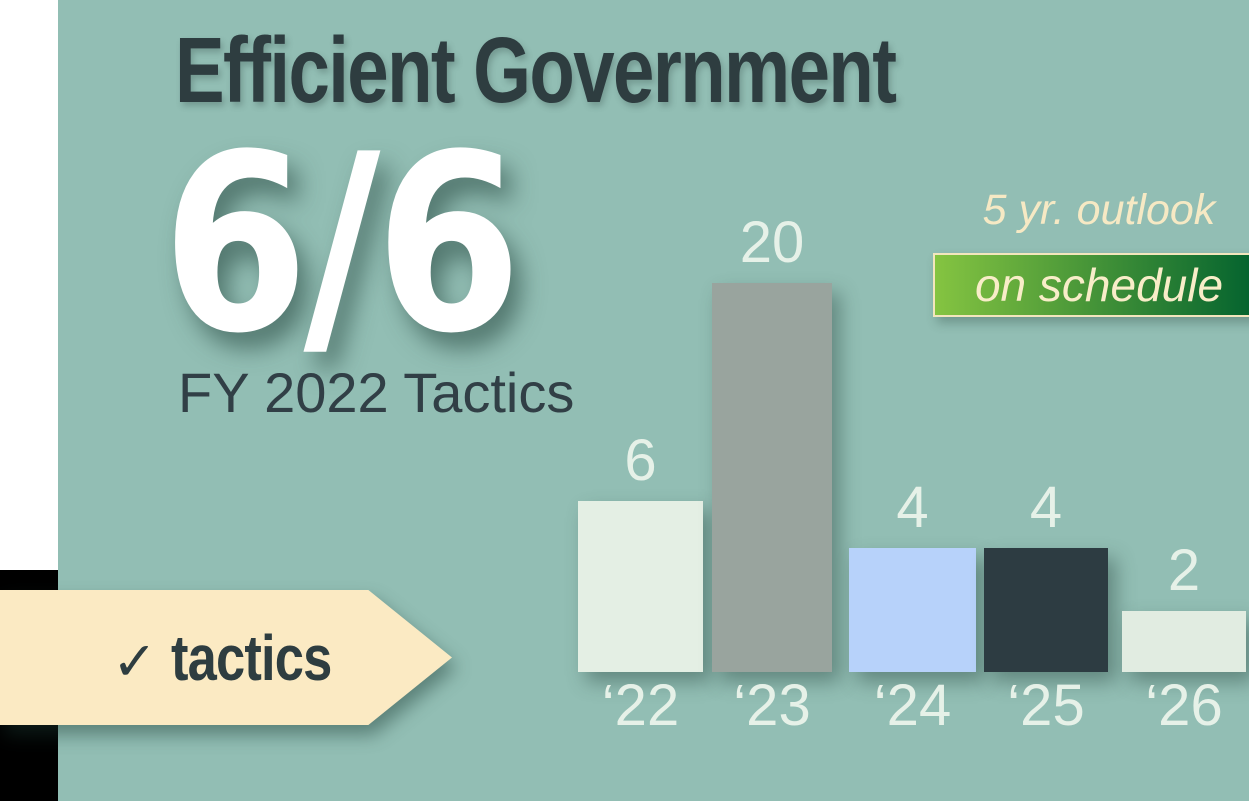  Describe the element at coordinates (640, 705) in the screenshot. I see `bar-category-label: ‘22` at that location.